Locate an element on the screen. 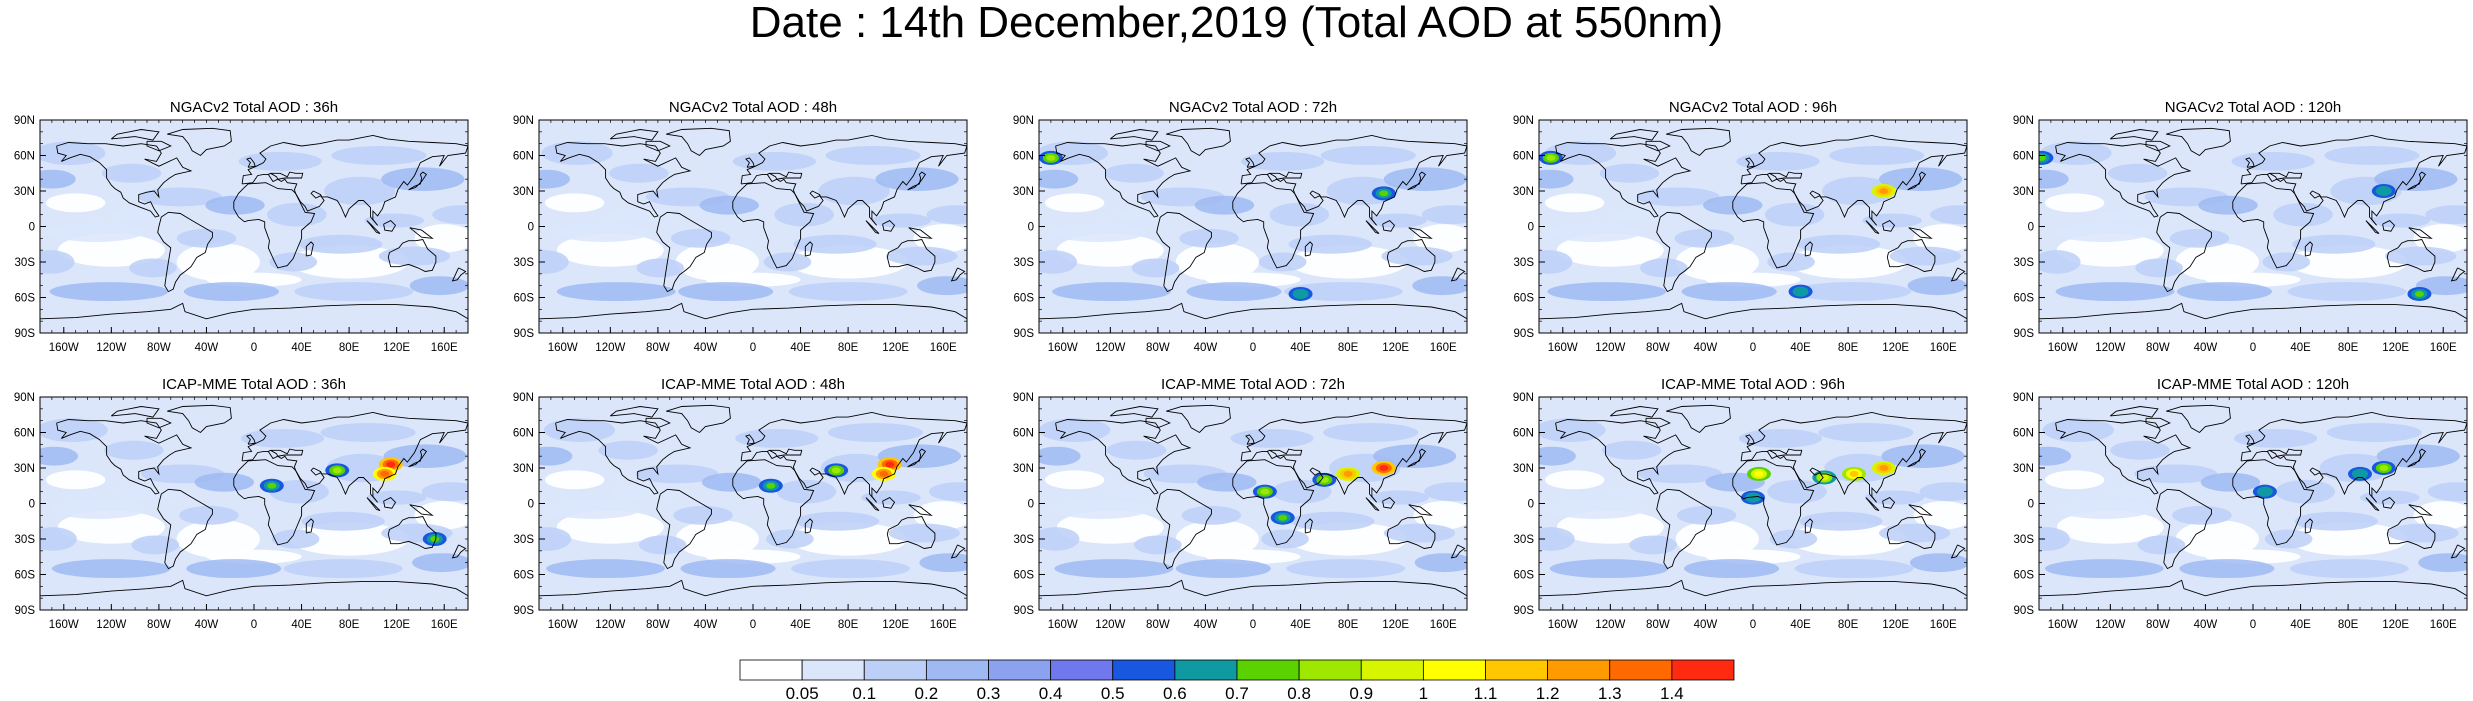 Image resolution: width=2473 pixels, height=701 pixels. colorbar-label: 0.3 is located at coordinates (989, 692).